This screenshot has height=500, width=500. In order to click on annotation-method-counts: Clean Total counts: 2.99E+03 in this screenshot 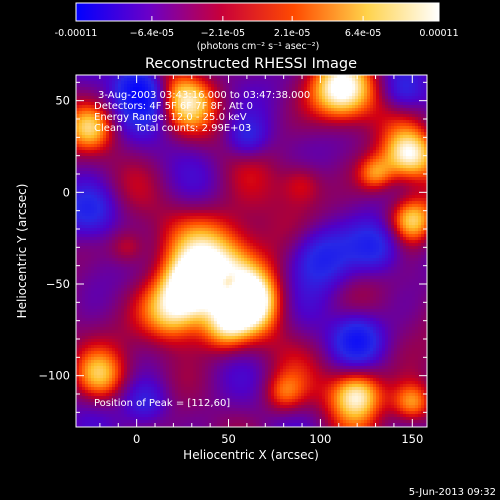, I will do `click(172, 128)`.